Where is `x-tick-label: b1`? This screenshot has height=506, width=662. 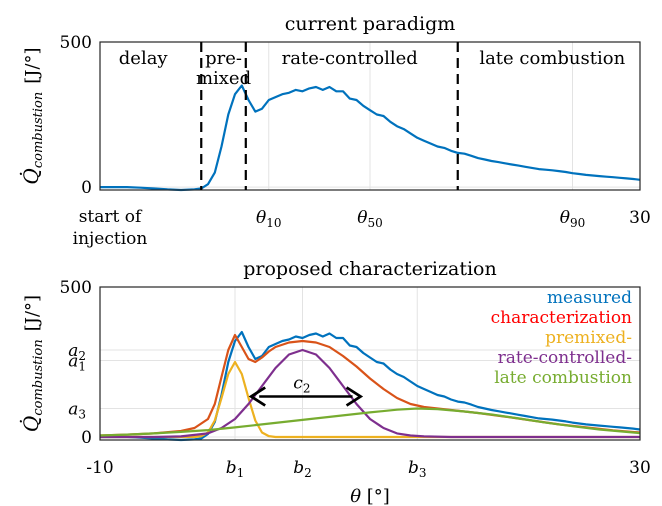
x-tick-label: b1 is located at coordinates (235, 469).